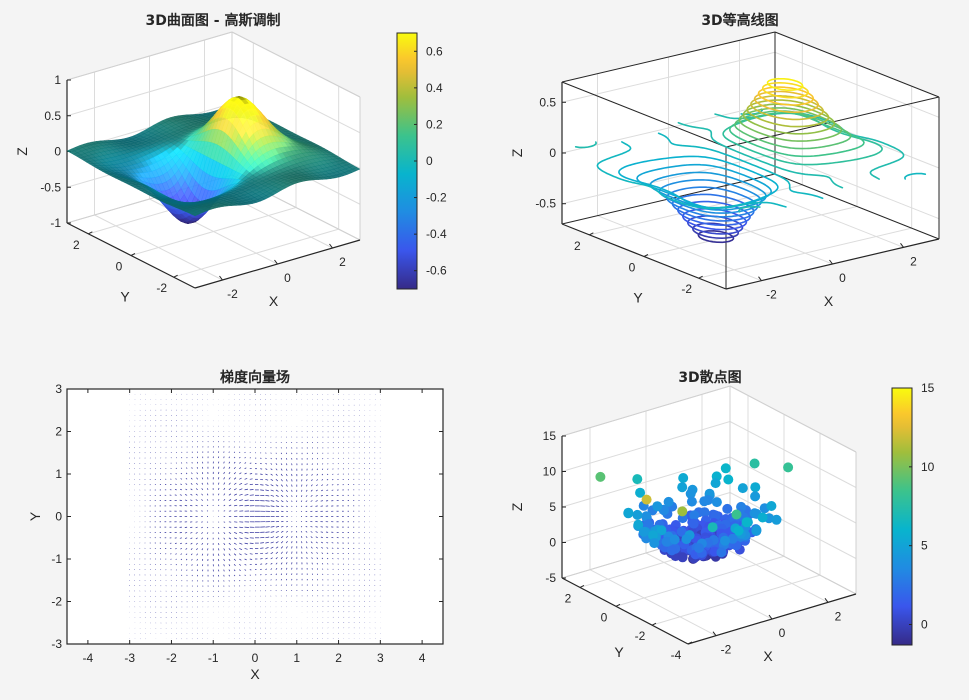 This screenshot has width=969, height=700. Describe the element at coordinates (287, 278) in the screenshot. I see `x-tick-label: 0` at that location.